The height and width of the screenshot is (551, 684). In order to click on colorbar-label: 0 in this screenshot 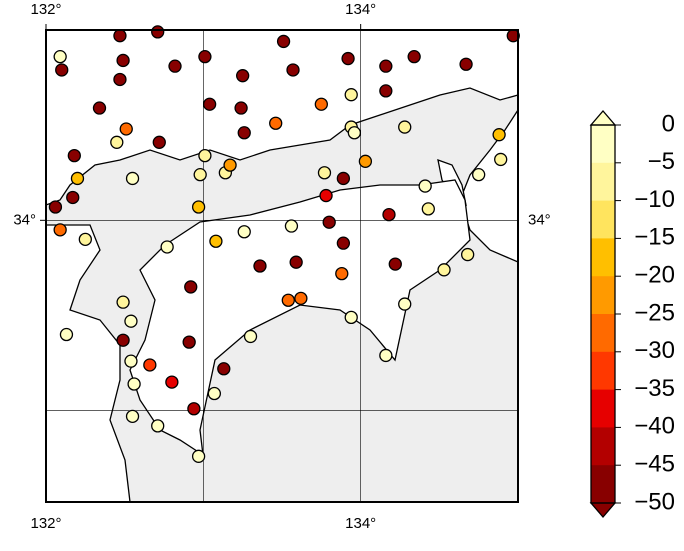, I will do `click(668, 123)`.